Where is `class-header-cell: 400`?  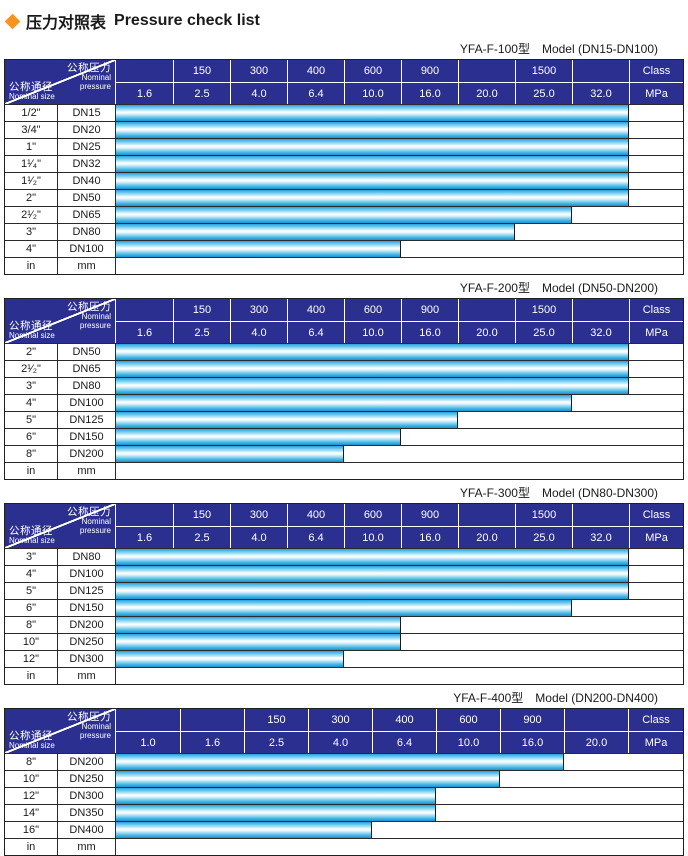 class-header-cell: 400 is located at coordinates (315, 71).